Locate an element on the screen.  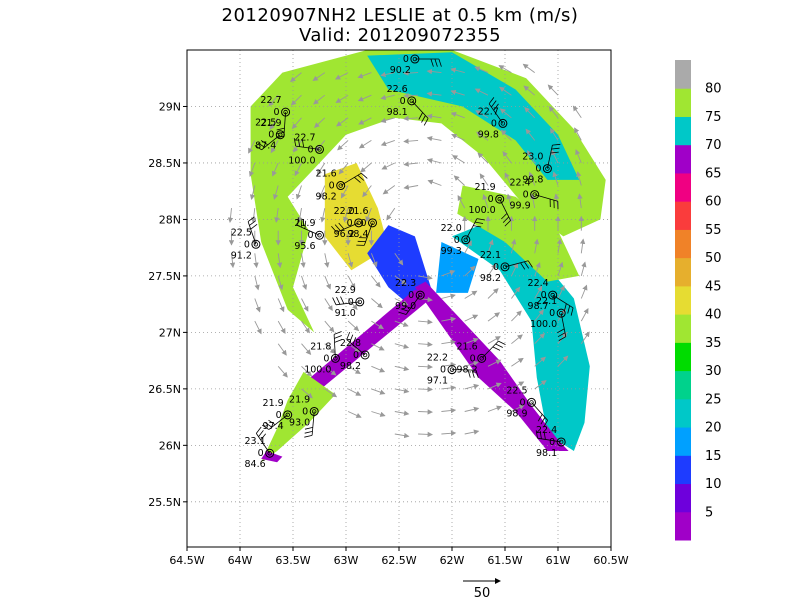
y-tick-label: 26.5N is located at coordinates (164, 389).